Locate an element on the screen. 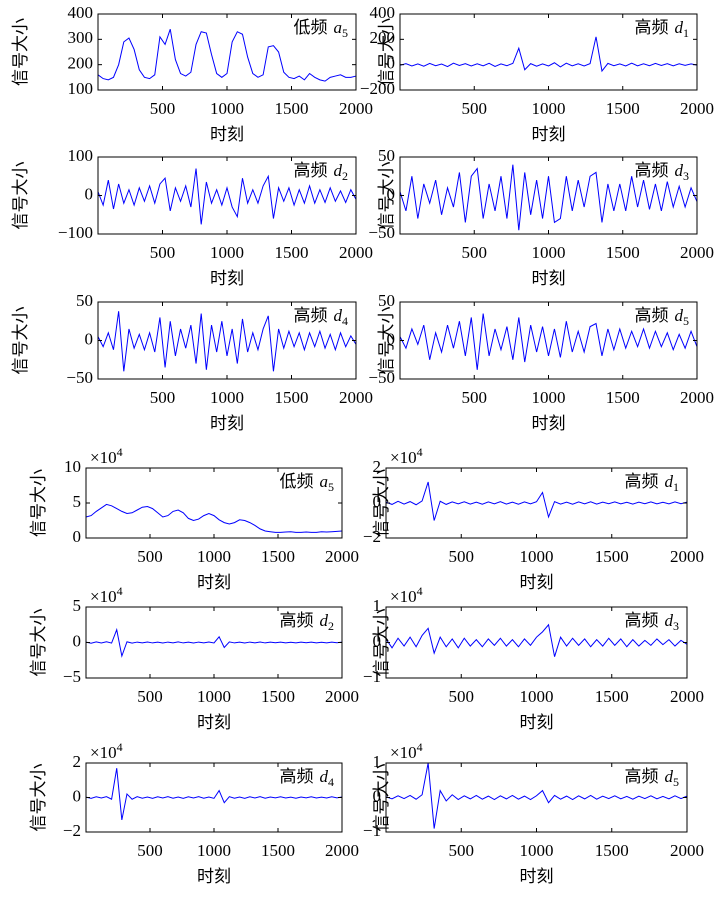 This screenshot has width=718, height=899. annotation-subscript: 2 is located at coordinates (331, 626).